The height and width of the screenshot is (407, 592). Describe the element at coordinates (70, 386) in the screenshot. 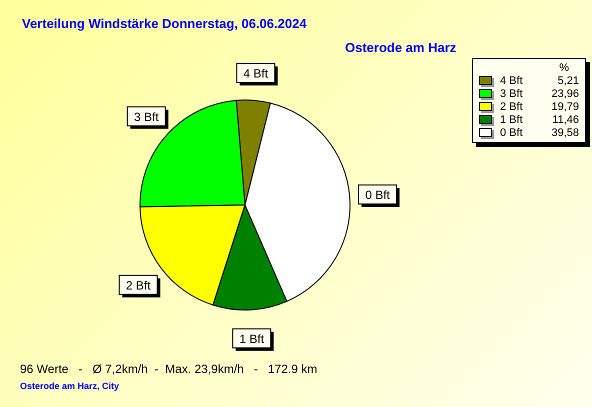

I see `text: Osterode am Harz, City` at that location.